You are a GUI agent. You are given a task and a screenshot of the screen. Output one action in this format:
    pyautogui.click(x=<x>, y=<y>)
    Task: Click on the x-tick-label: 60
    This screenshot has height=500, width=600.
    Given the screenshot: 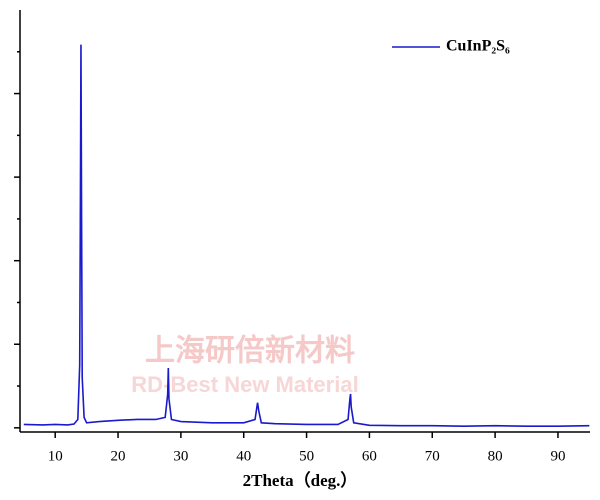 What is the action you would take?
    pyautogui.click(x=369, y=456)
    